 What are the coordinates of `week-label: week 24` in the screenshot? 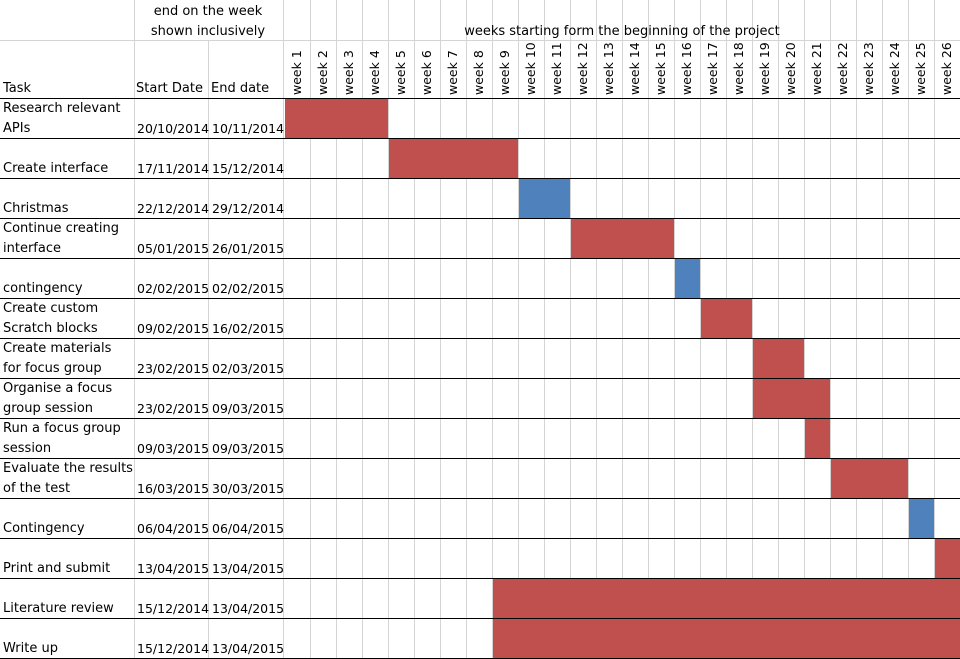 It's located at (894, 68).